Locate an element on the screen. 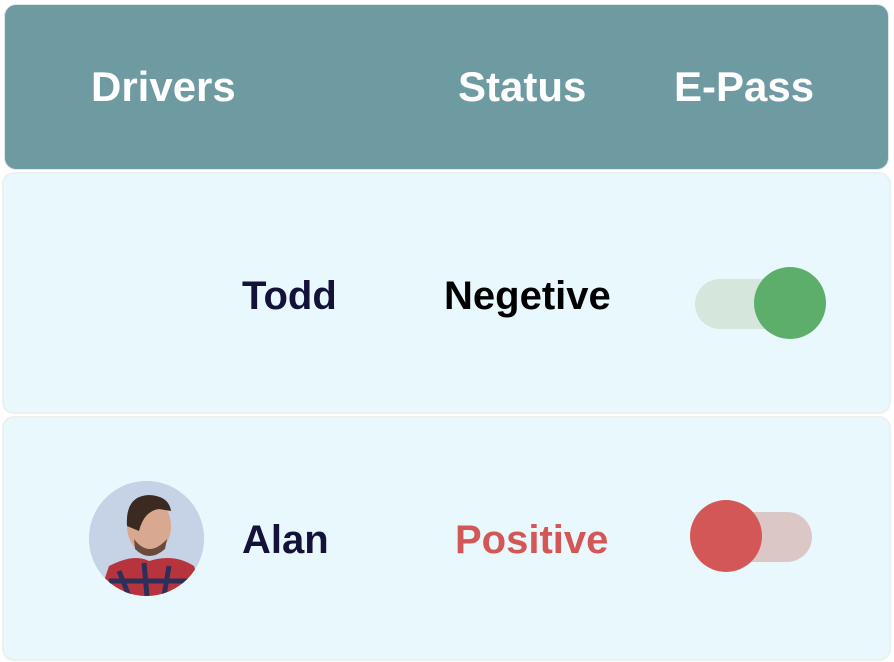 The image size is (894, 662). column-header-drivers: Drivers is located at coordinates (163, 86).